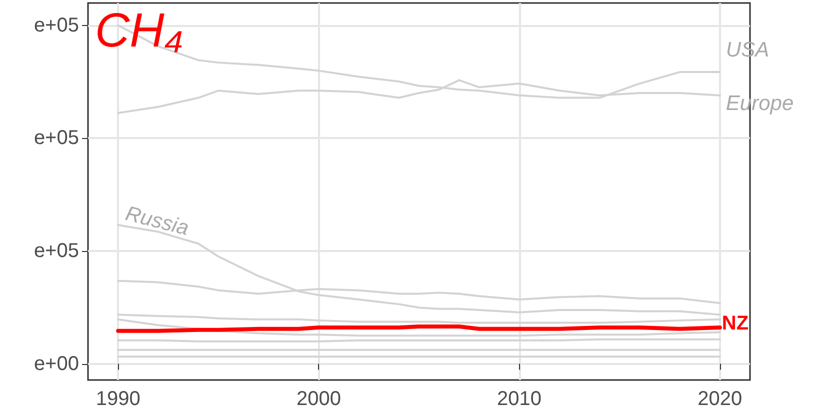  I want to click on x-tick-label: 1990, so click(118, 399).